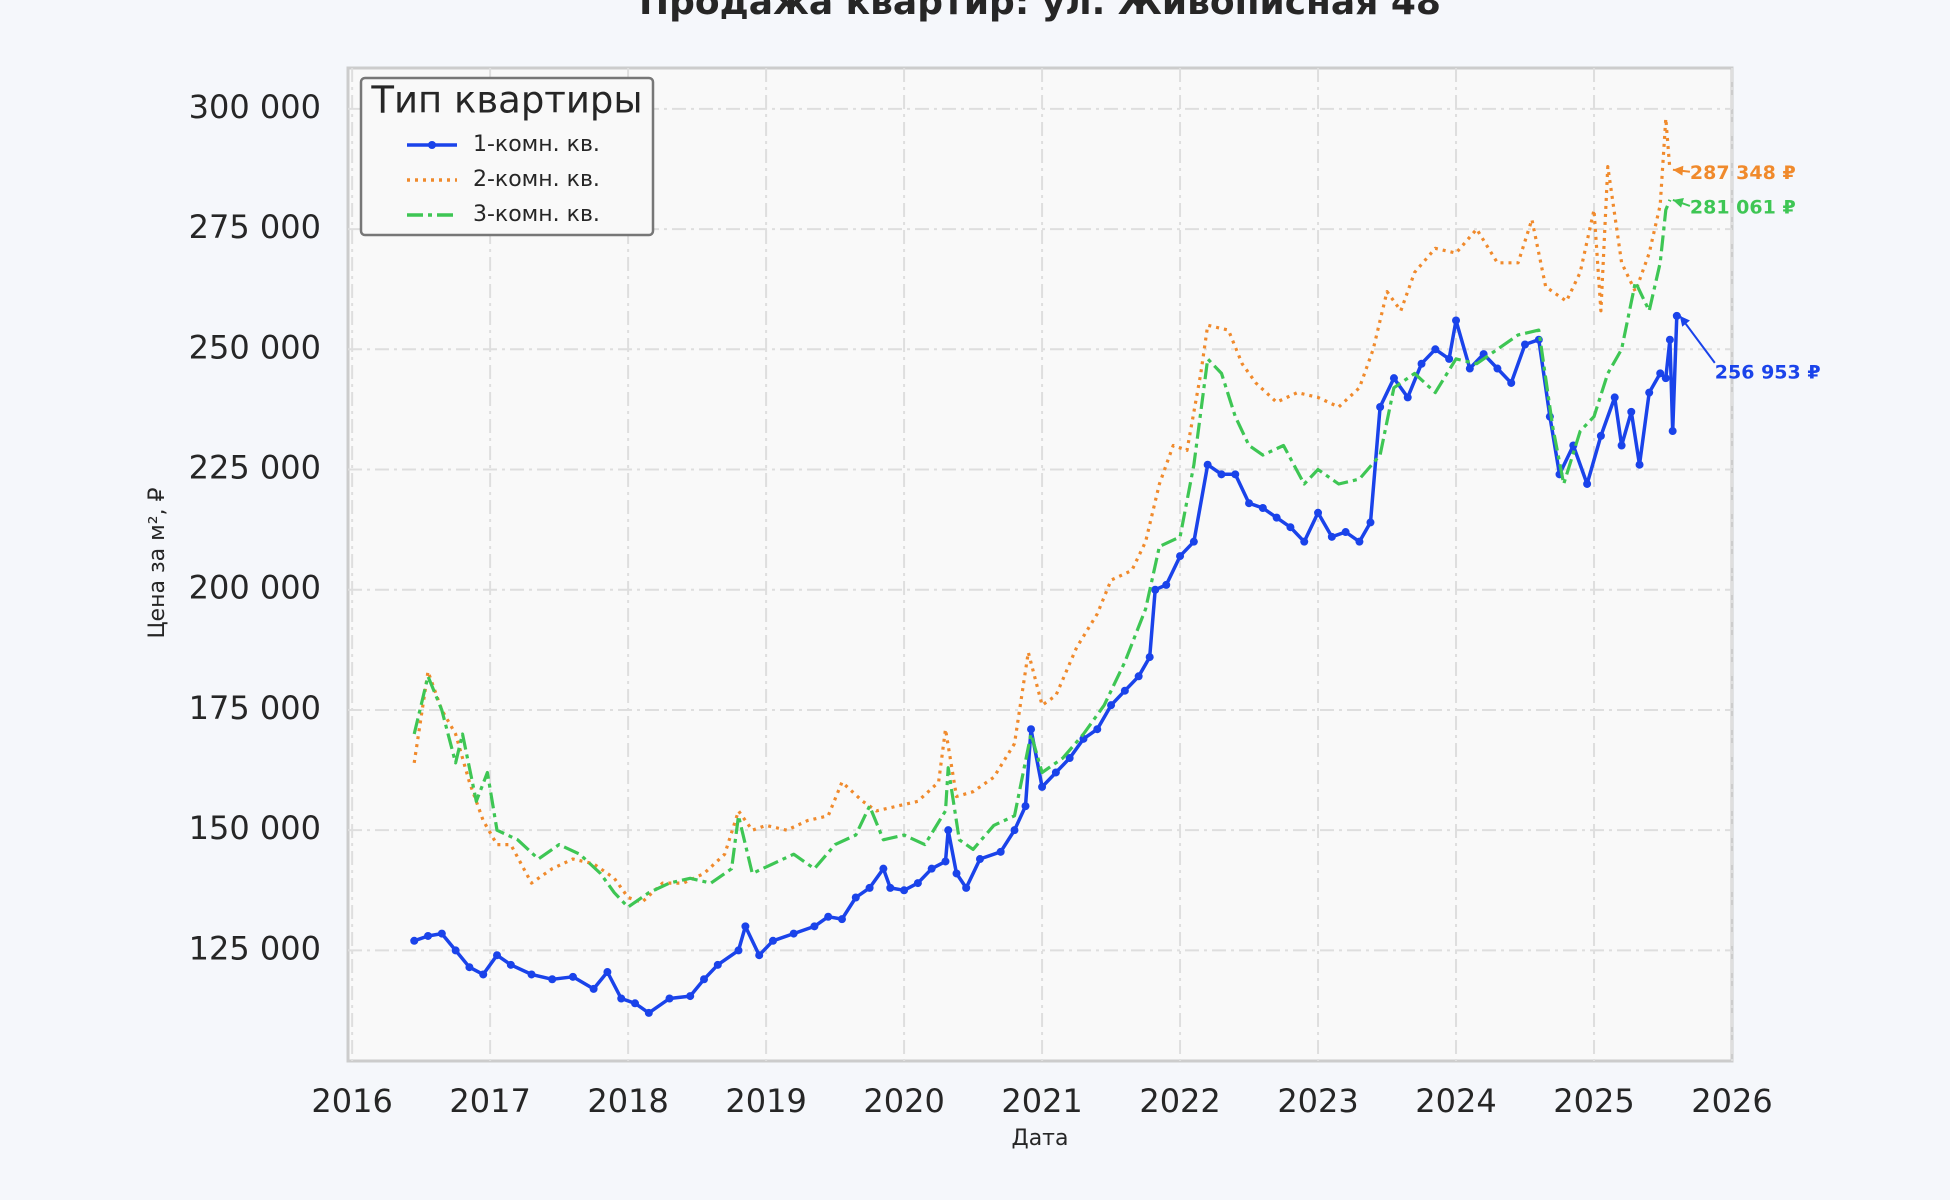  I want to click on legend-title: Тип квартиры, so click(506, 100).